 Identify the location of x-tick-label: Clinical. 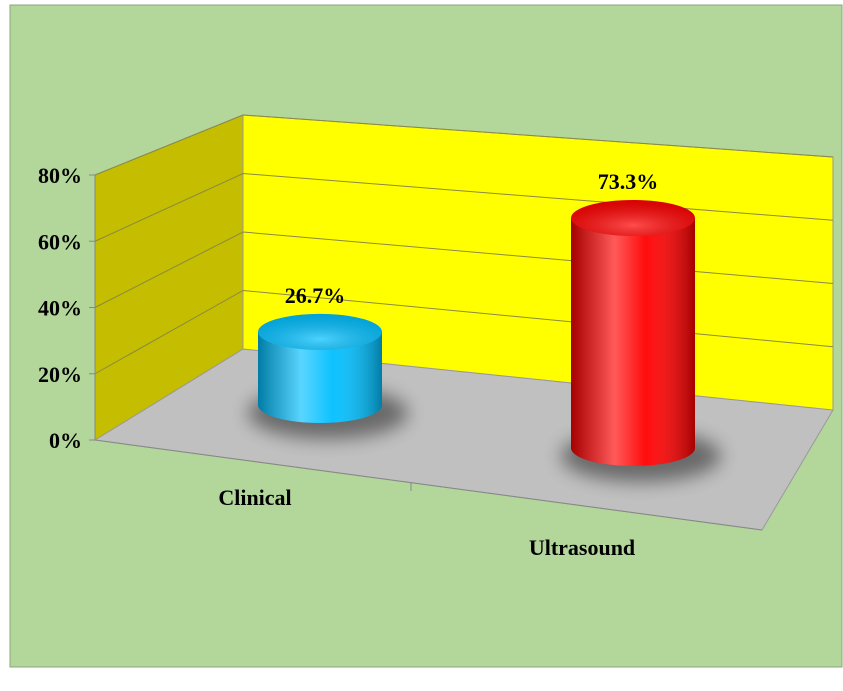
(254, 497).